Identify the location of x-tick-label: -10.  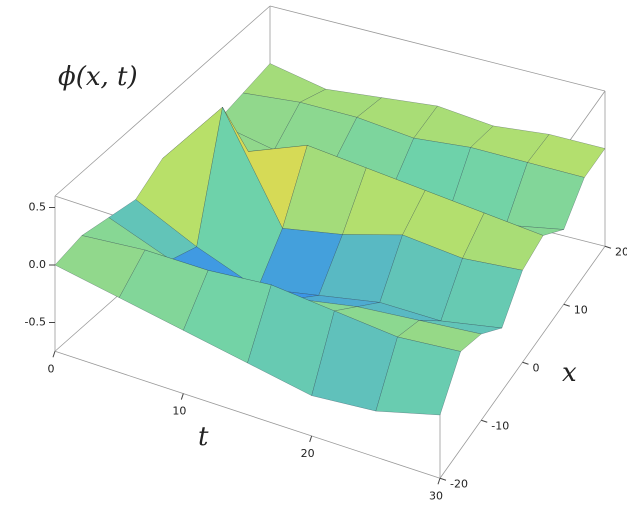
(500, 425).